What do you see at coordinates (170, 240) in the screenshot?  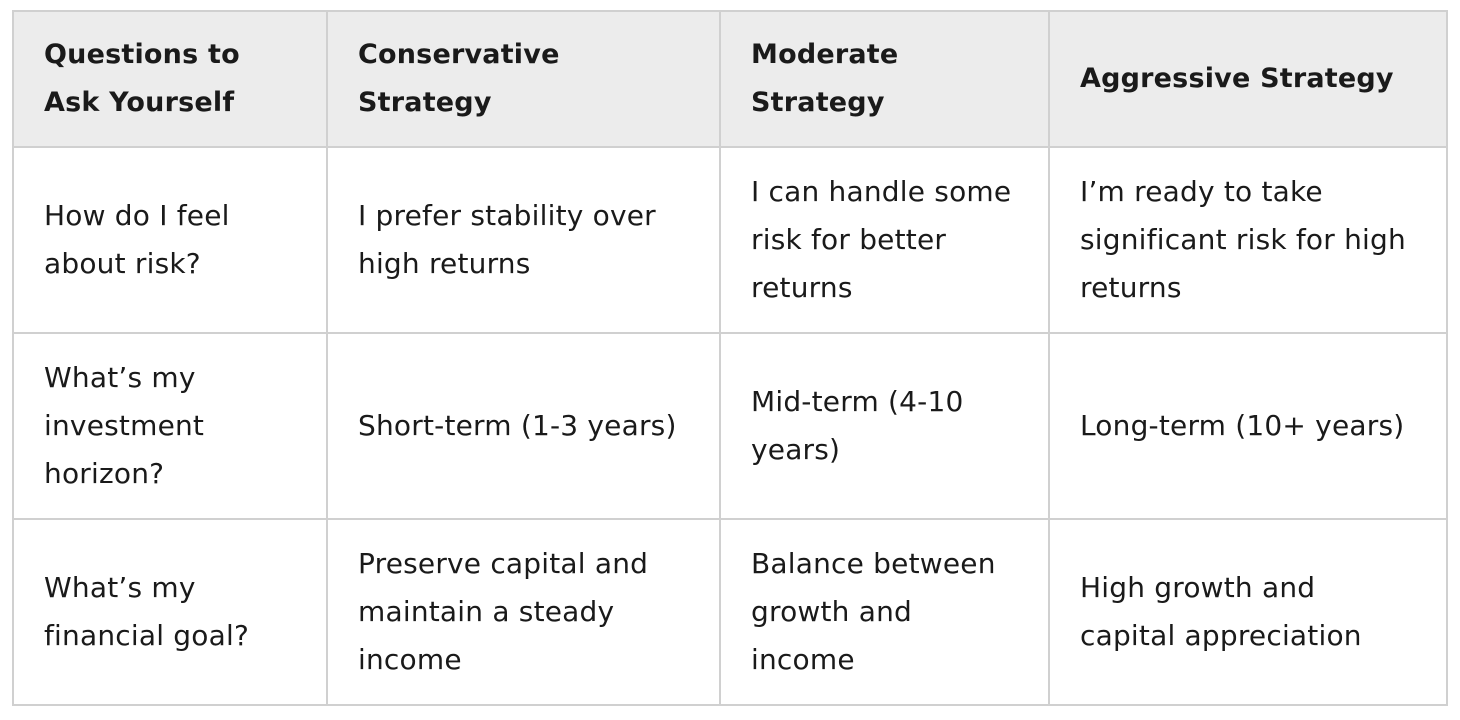 I see `cell-question: How do I feel about risk?` at bounding box center [170, 240].